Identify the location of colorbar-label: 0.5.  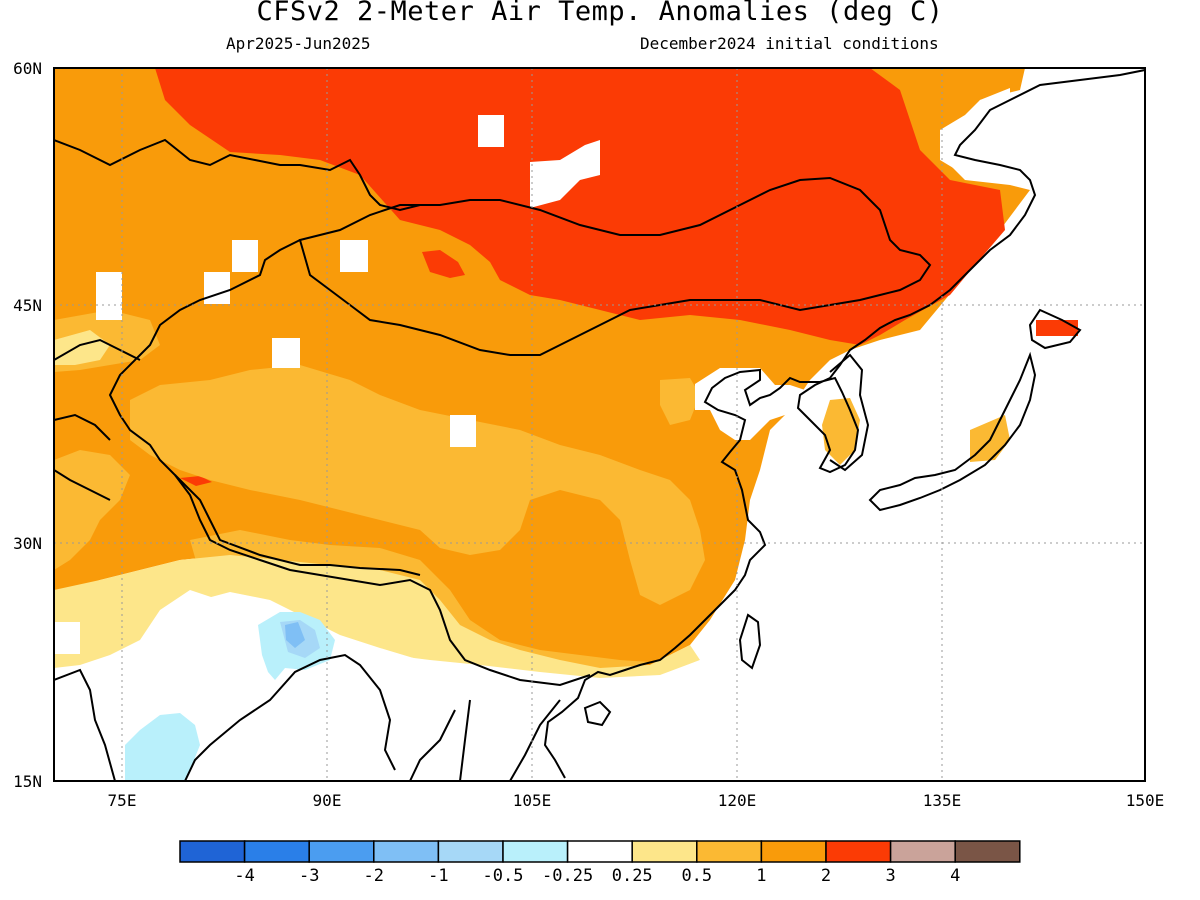
(696, 876).